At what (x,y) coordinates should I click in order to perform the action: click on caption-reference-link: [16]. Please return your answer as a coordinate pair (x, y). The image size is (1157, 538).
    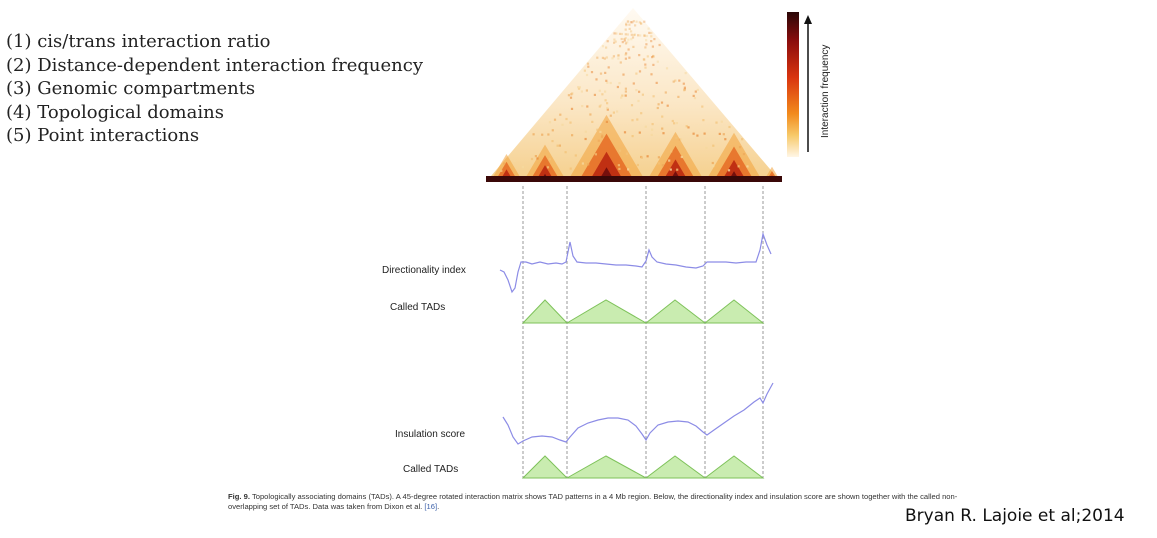
    Looking at the image, I should click on (431, 506).